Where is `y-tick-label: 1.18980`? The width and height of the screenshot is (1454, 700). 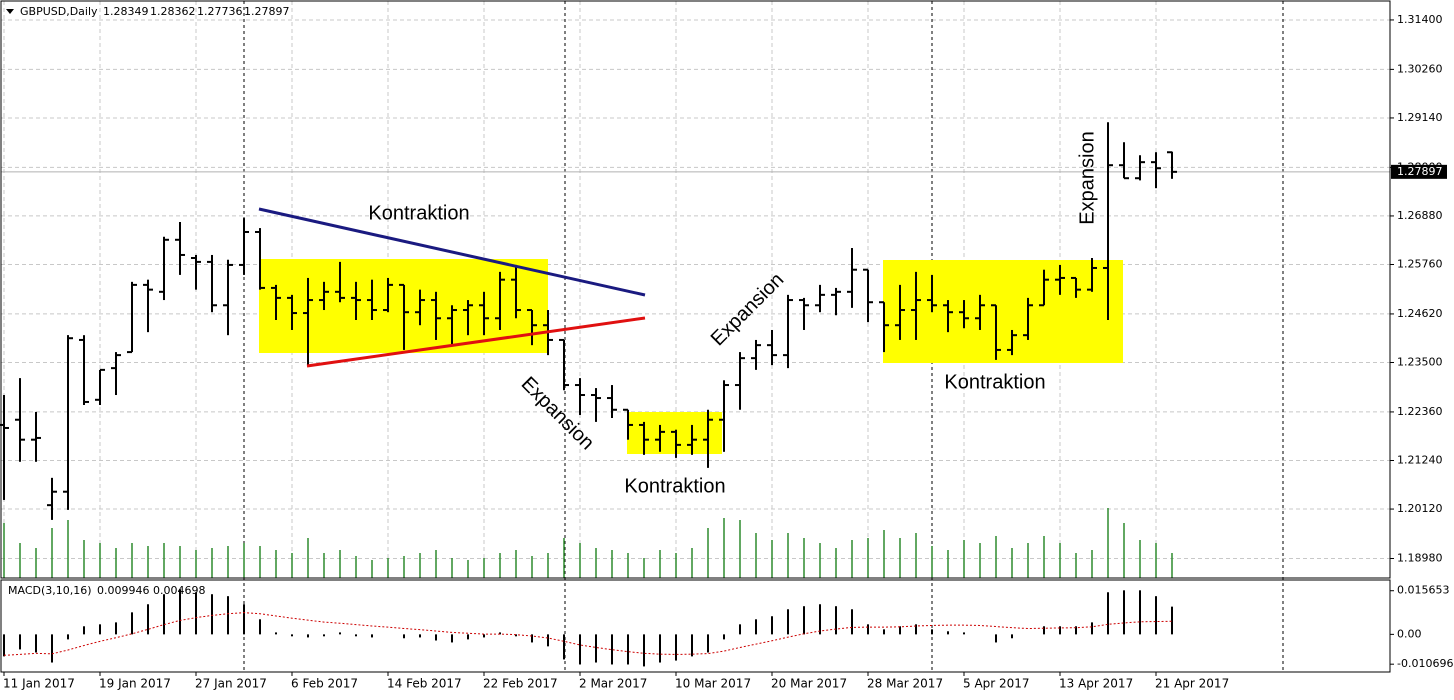 y-tick-label: 1.18980 is located at coordinates (1420, 557).